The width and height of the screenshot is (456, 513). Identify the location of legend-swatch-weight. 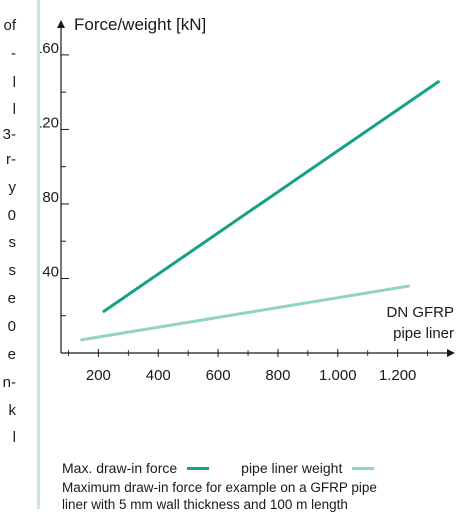
(363, 468).